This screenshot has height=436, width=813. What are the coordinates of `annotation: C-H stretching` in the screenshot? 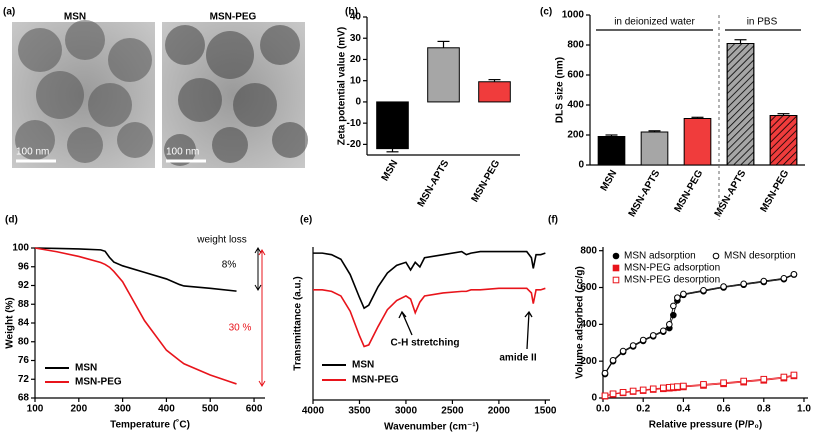 It's located at (425, 343).